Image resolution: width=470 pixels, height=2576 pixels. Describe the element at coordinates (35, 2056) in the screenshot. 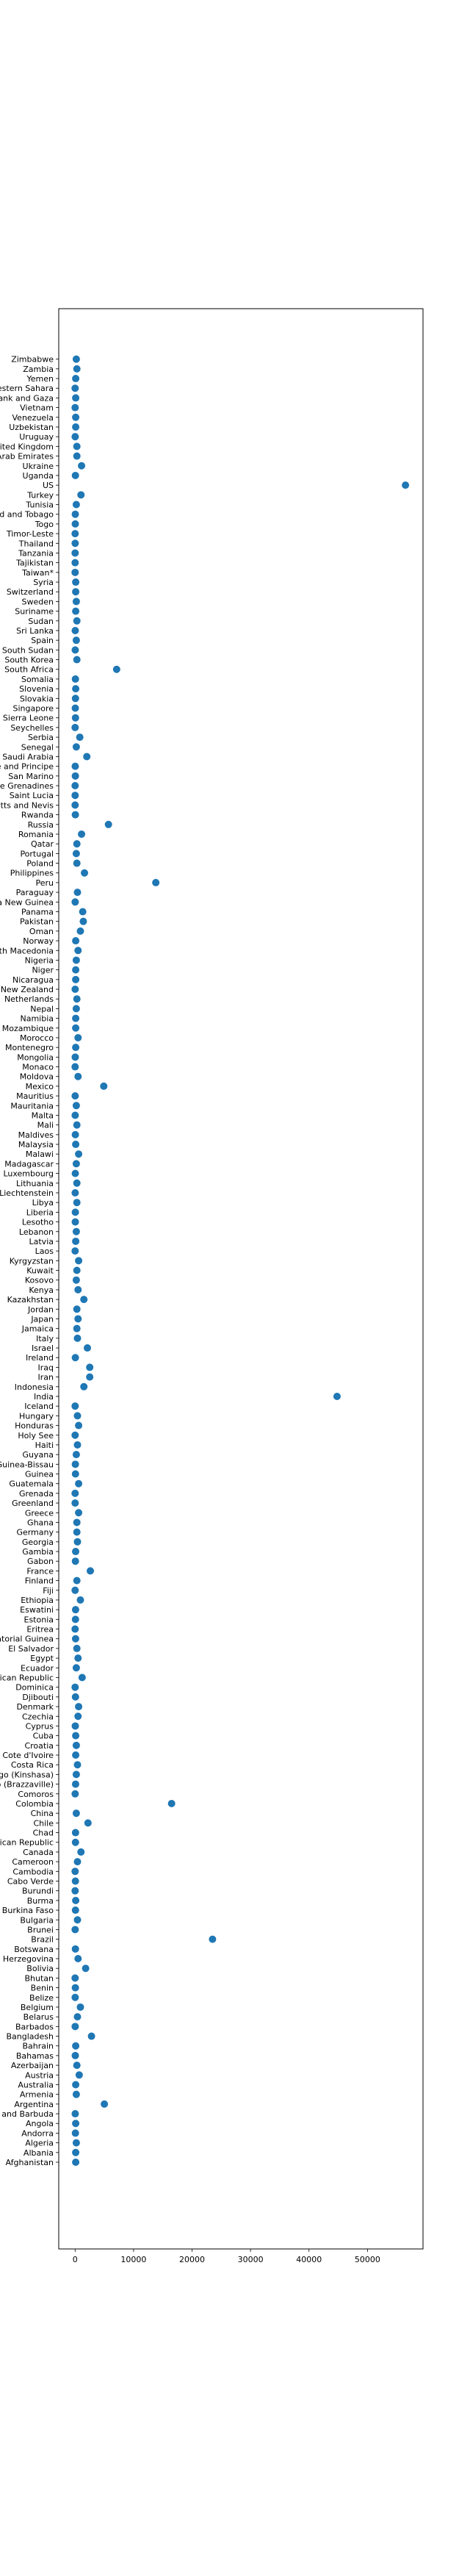

I see `y-tick-label: Bahamas` at that location.